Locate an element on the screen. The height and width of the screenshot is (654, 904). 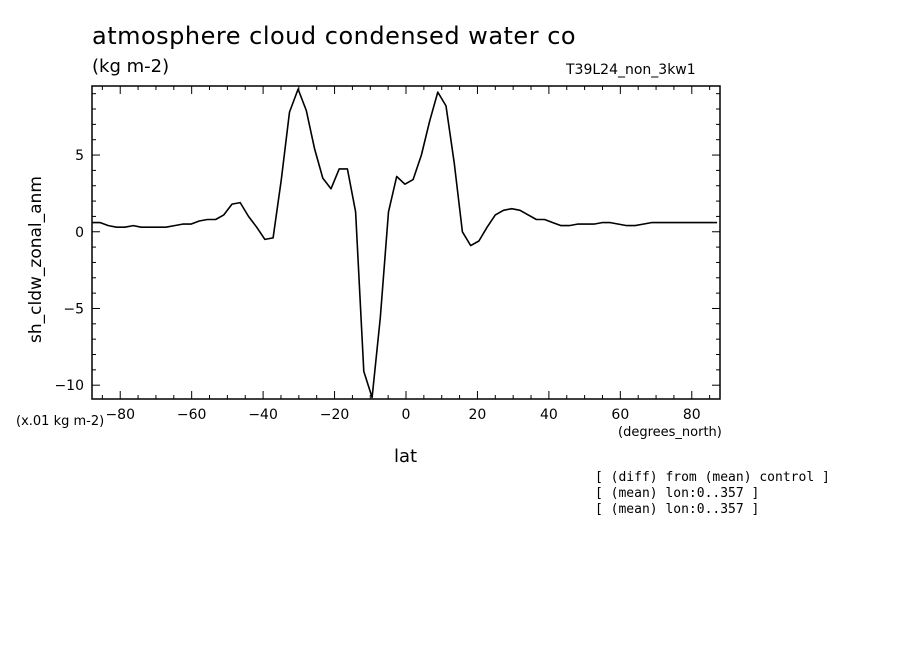
x-tick-label: 80 is located at coordinates (692, 415).